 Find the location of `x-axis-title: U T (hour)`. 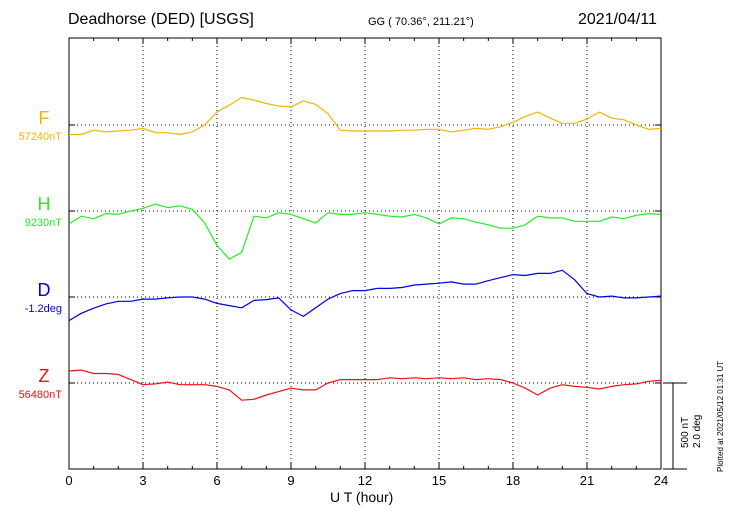

x-axis-title: U T (hour) is located at coordinates (362, 497).